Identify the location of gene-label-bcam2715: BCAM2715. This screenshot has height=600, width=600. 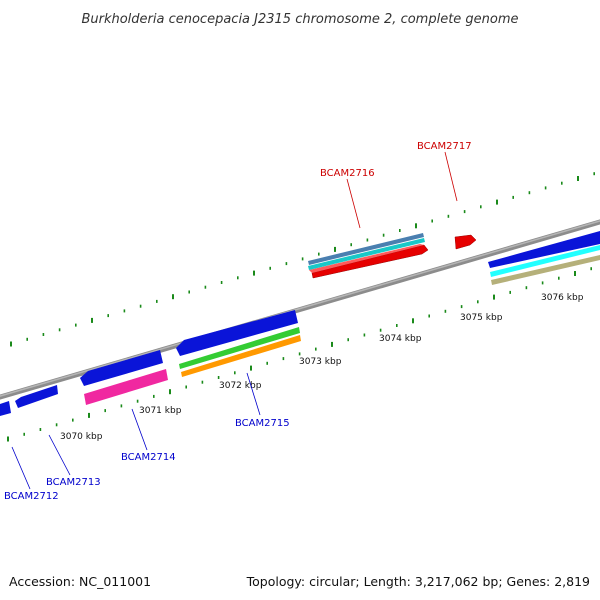
(262, 423).